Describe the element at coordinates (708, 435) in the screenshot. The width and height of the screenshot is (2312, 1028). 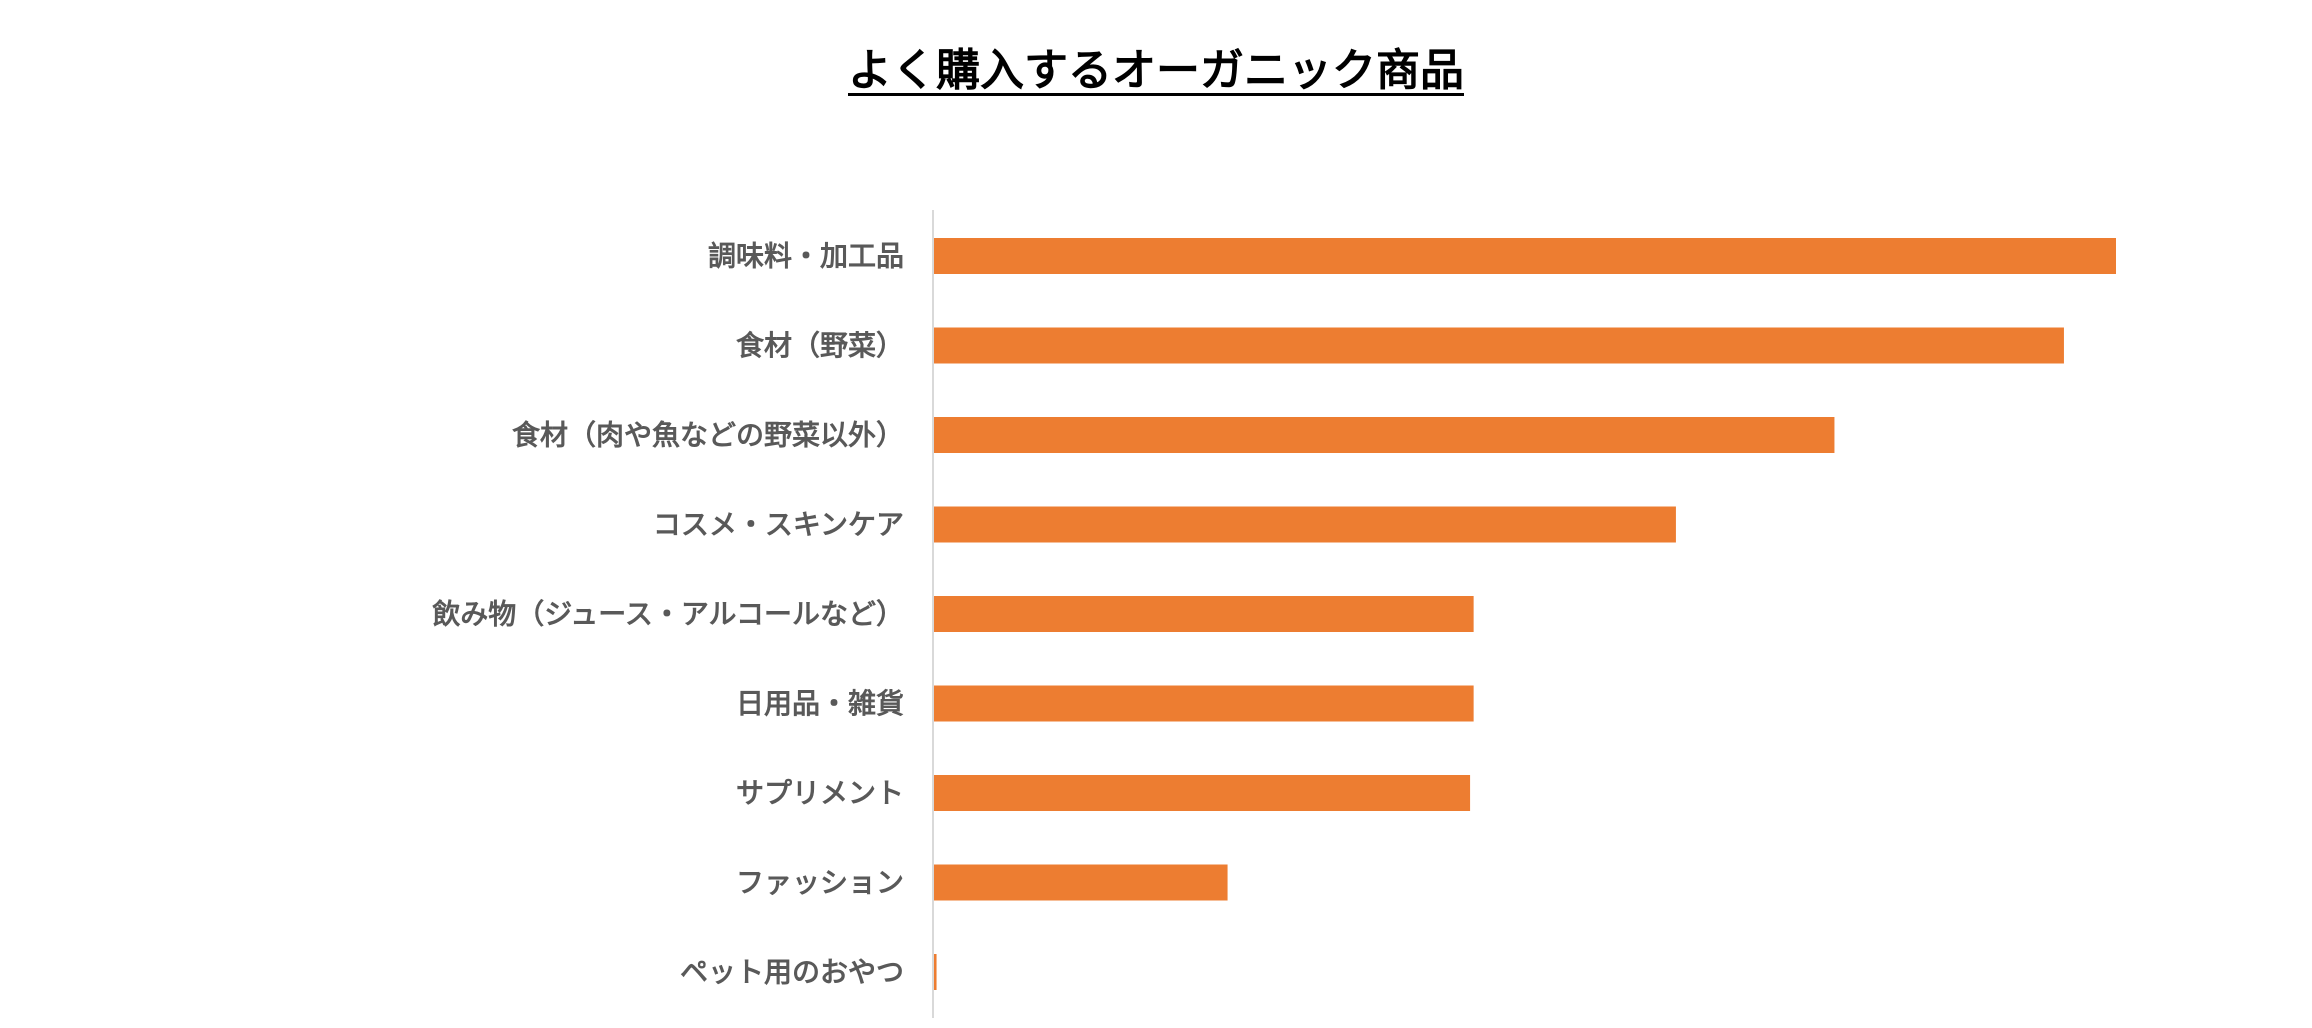
I see `category-label-2: 食材（肉や魚などの野菜以外）` at that location.